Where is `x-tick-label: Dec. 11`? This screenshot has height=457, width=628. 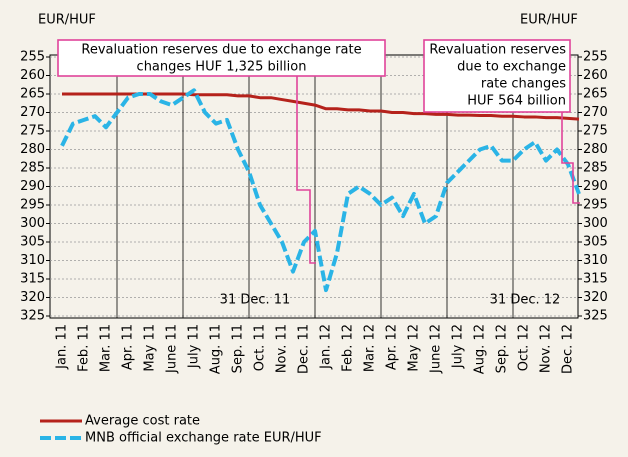 x-tick-label: Dec. 11 is located at coordinates (304, 349).